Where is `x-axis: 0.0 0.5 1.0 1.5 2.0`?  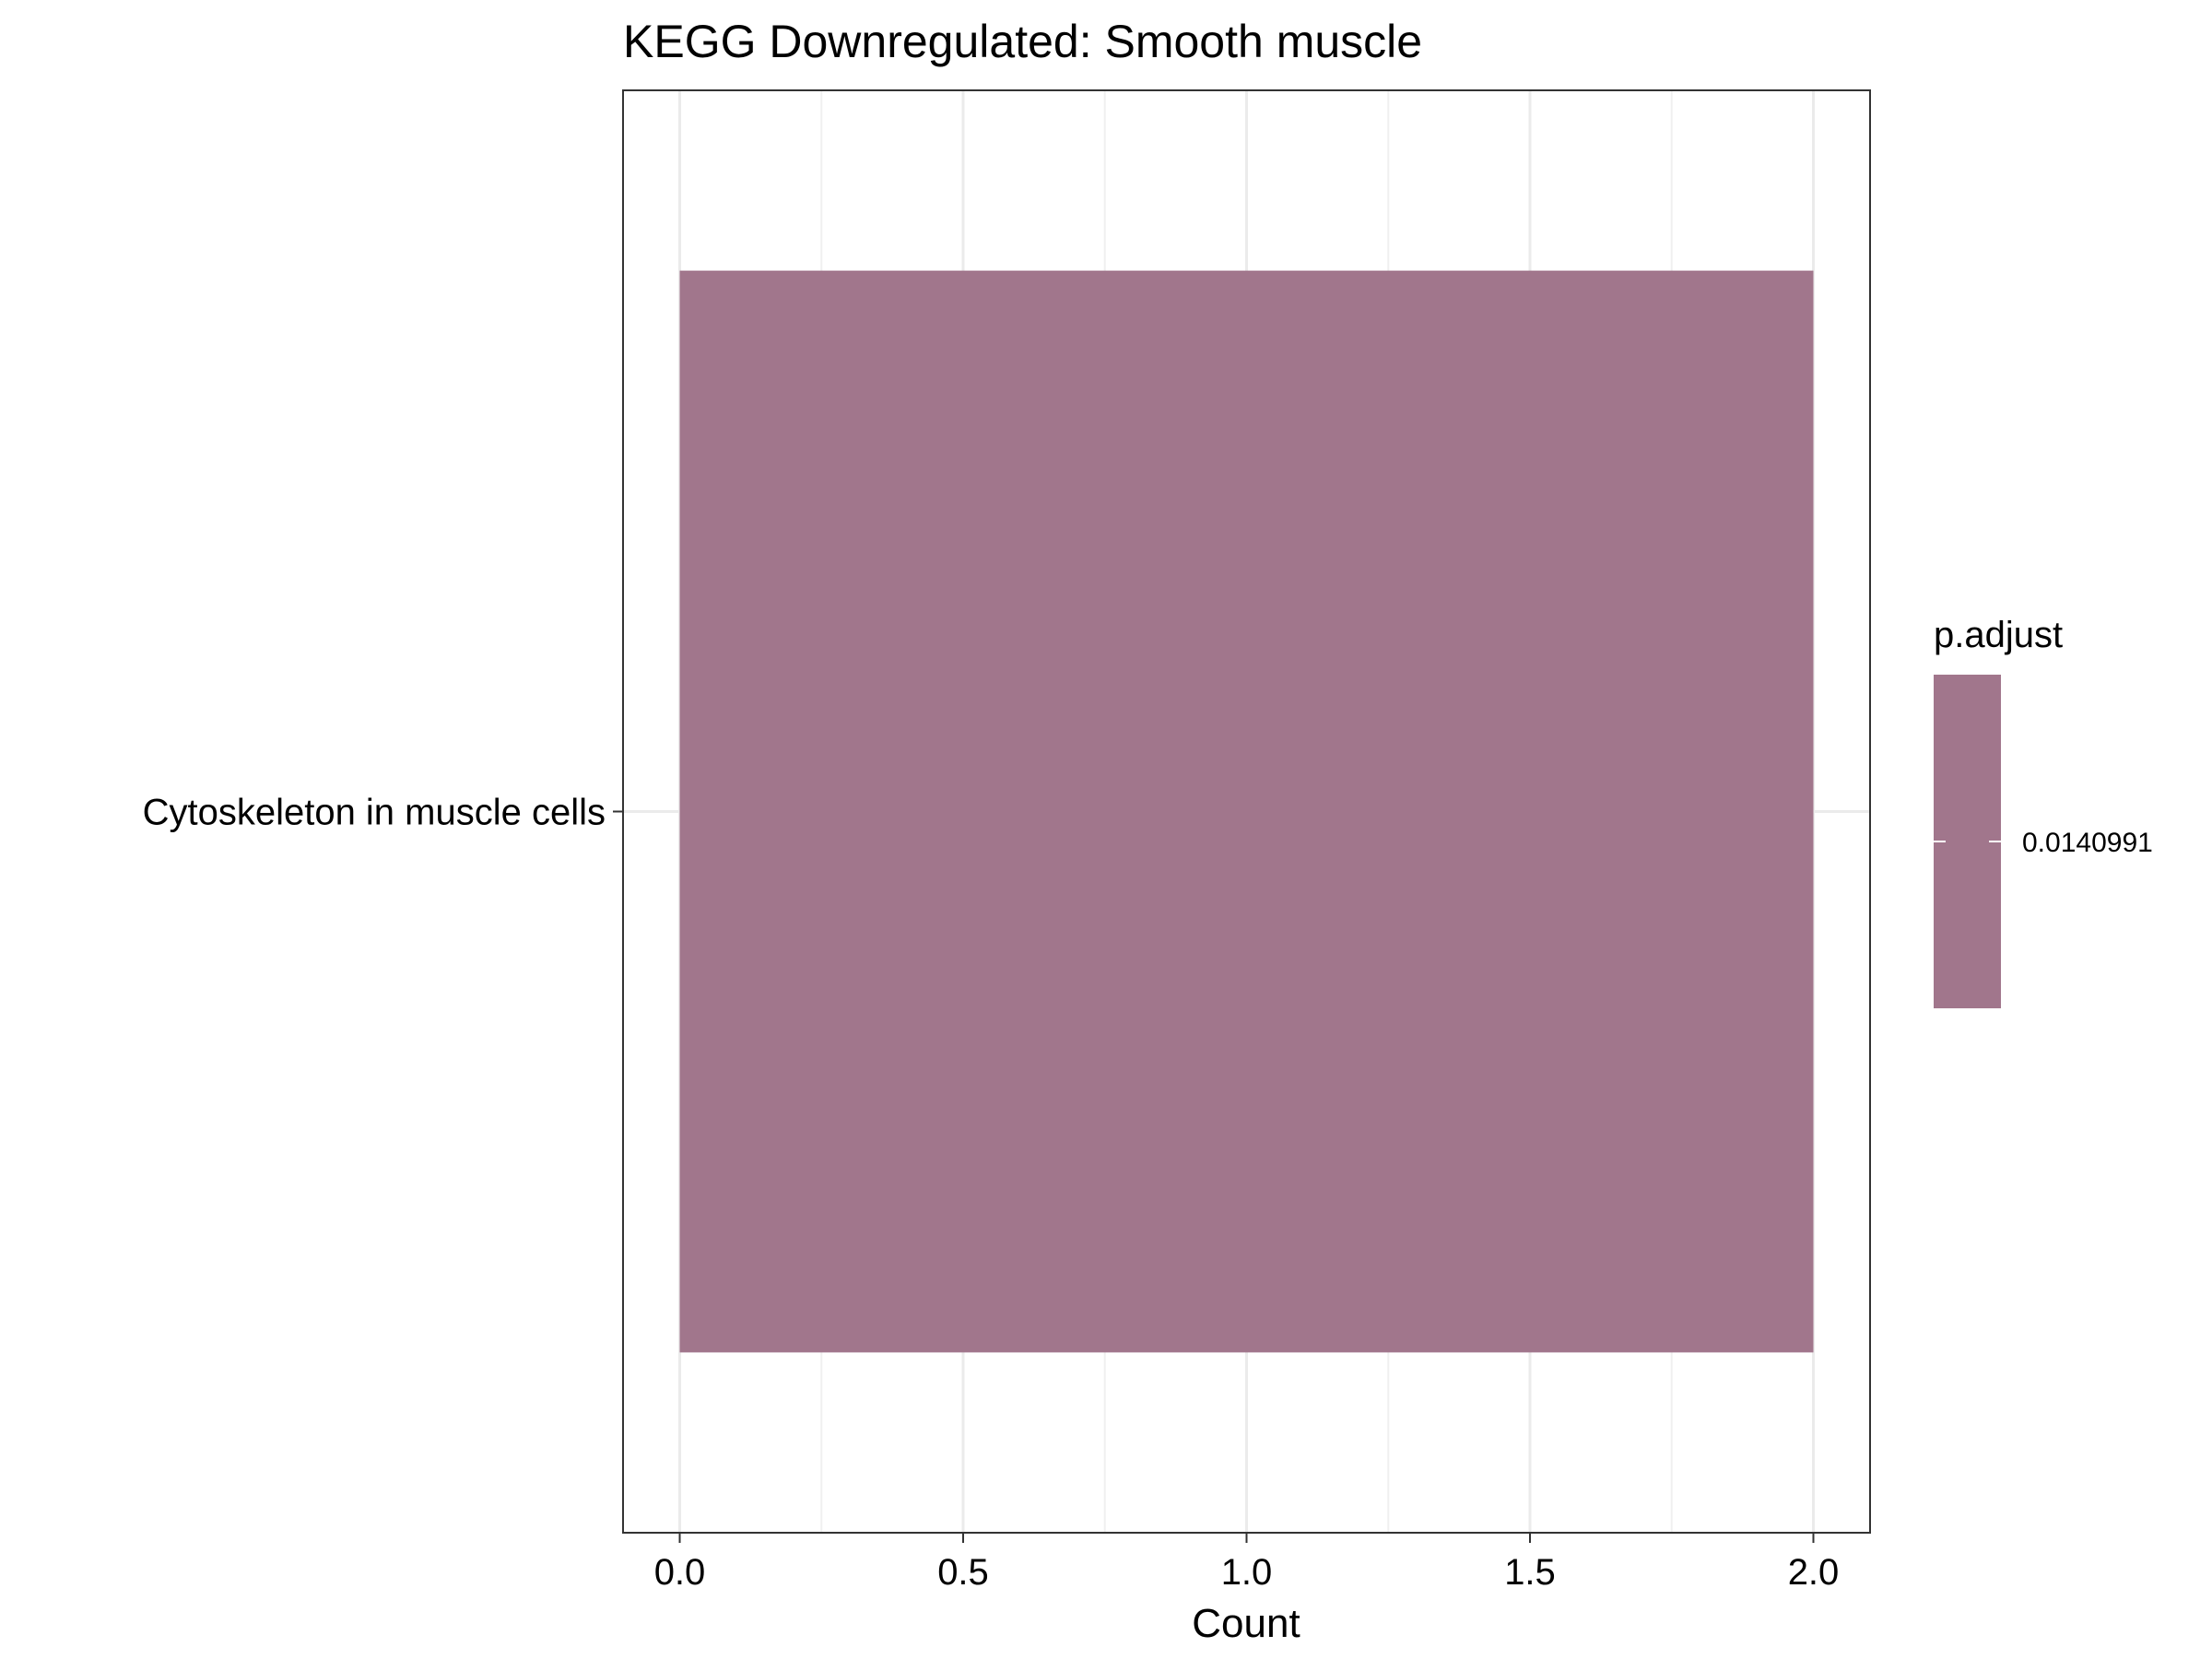 x-axis: 0.0 0.5 1.0 1.5 2.0 is located at coordinates (1247, 1563).